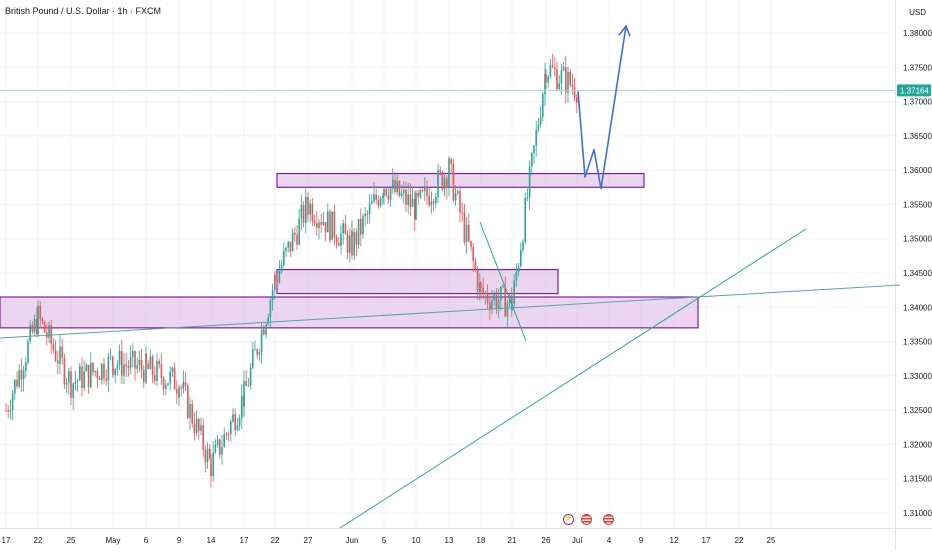 Image resolution: width=932 pixels, height=555 pixels. Describe the element at coordinates (83, 11) in the screenshot. I see `chart-title: British Pound / U.S. Dollar · 1h · FXCM` at that location.